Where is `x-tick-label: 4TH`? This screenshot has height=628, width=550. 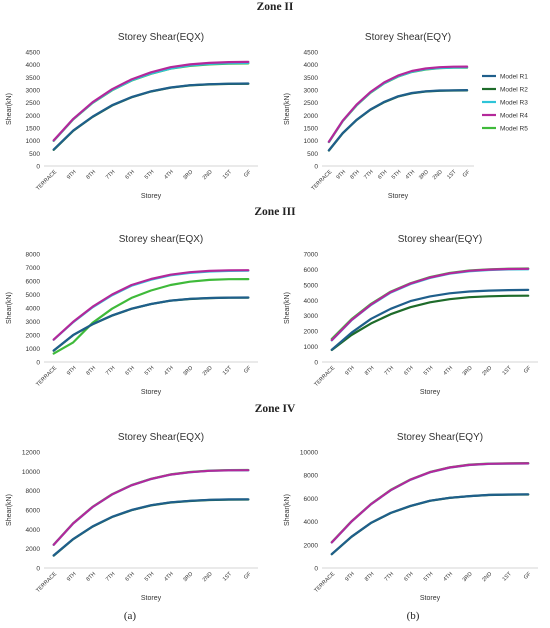 x-tick-label: 4TH is located at coordinates (169, 577).